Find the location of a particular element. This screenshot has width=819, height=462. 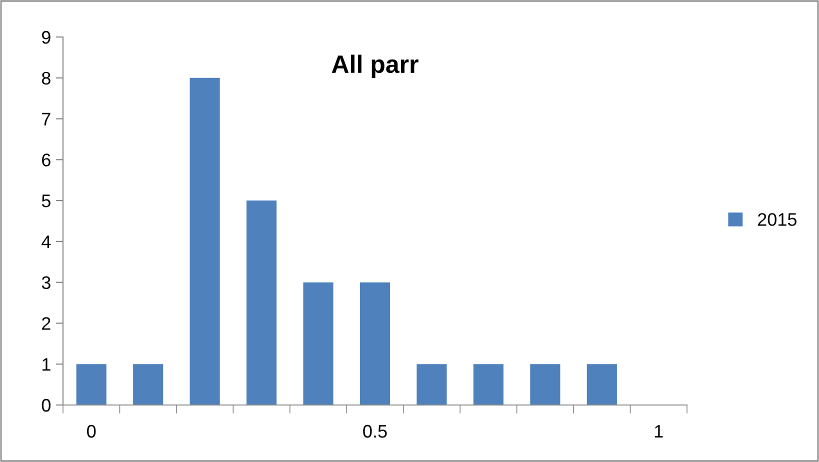

y-tick-label: 8 is located at coordinates (46, 78).